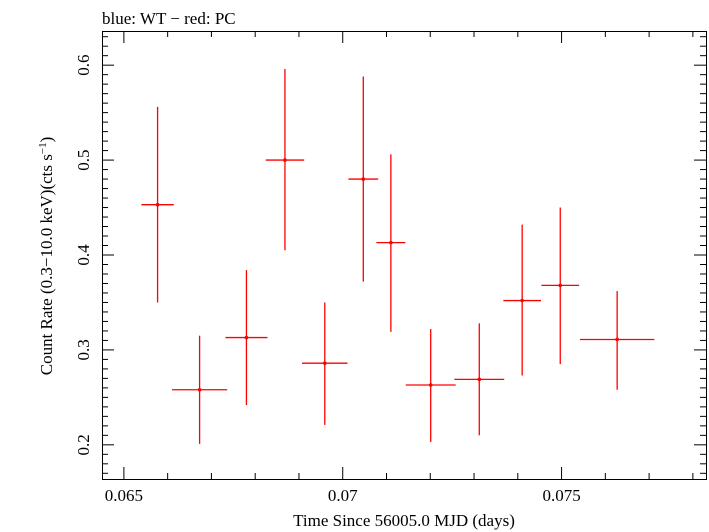  Describe the element at coordinates (83, 159) in the screenshot. I see `y-tick-label: 0.5` at that location.